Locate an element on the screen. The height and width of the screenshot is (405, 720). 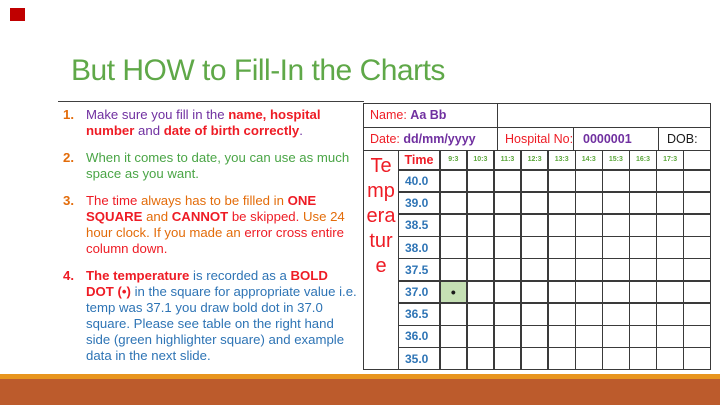
text-segment: always has to be filled in is located at coordinates (214, 200).